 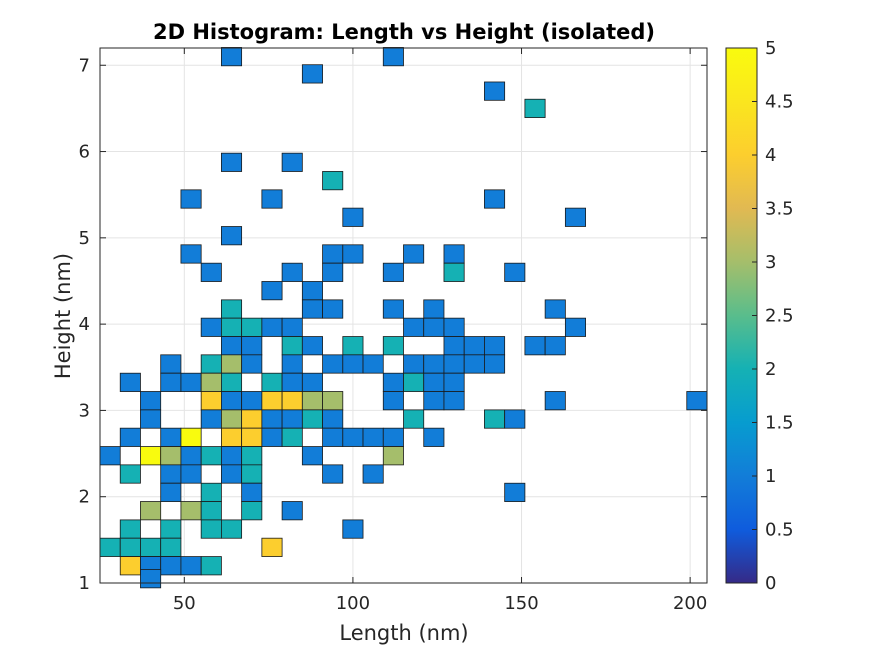 I want to click on y-tick-label: 3, so click(x=84, y=410).